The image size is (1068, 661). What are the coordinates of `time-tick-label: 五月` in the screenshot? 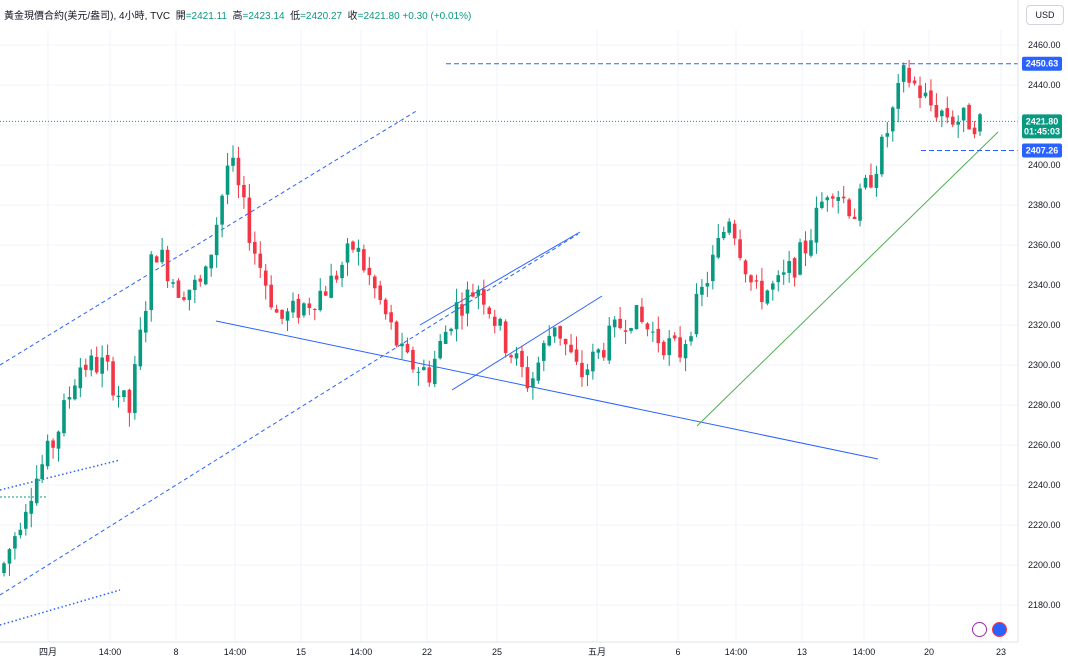 It's located at (597, 652).